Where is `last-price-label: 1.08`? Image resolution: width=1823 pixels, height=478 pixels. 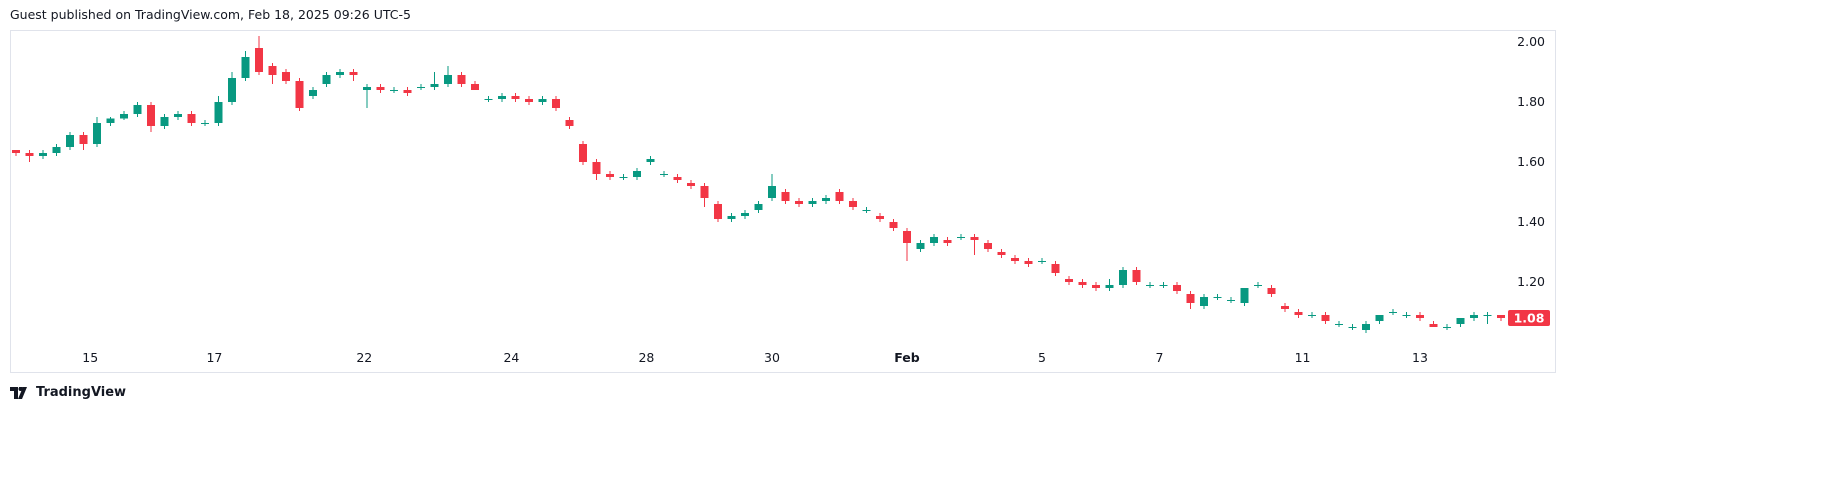 last-price-label: 1.08 is located at coordinates (1529, 318).